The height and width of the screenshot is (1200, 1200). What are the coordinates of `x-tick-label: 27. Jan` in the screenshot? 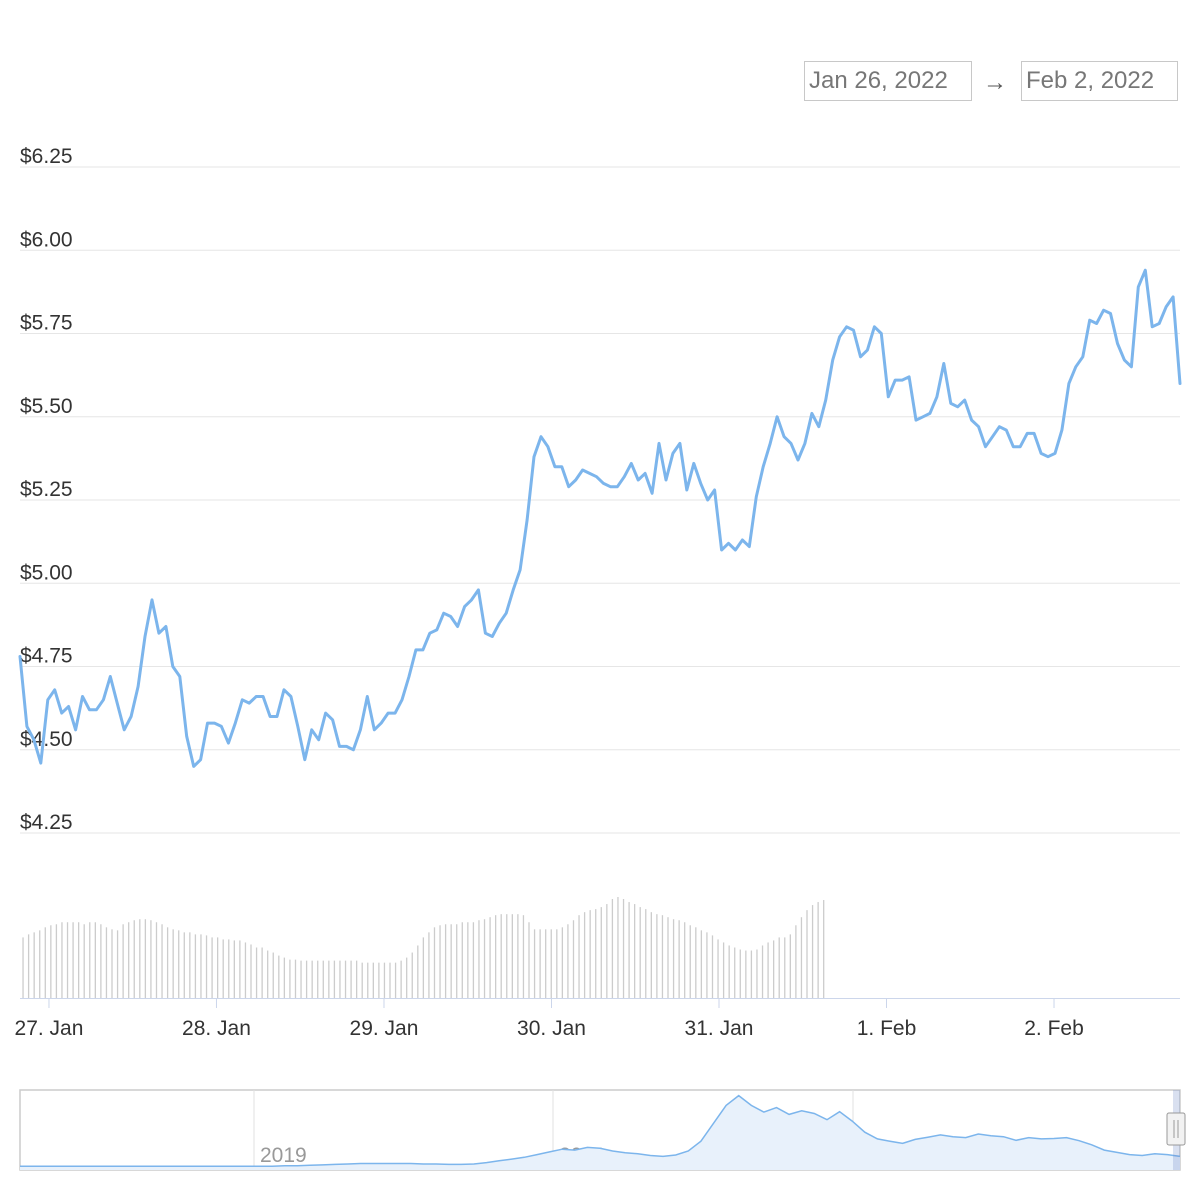 It's located at (49, 1028).